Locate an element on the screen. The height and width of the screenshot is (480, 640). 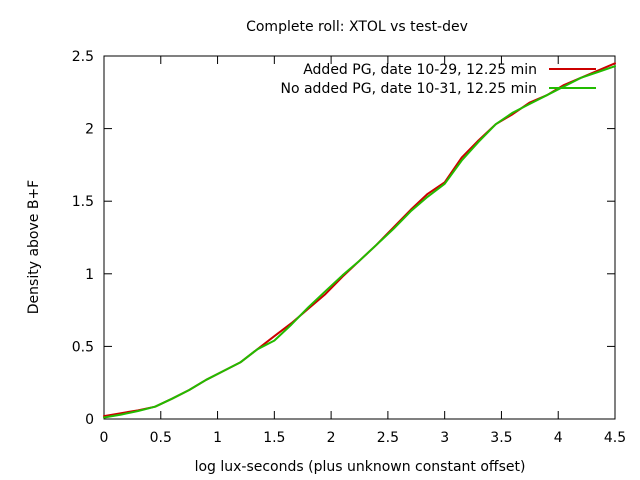
x-tick-label: 1.5 is located at coordinates (274, 438).